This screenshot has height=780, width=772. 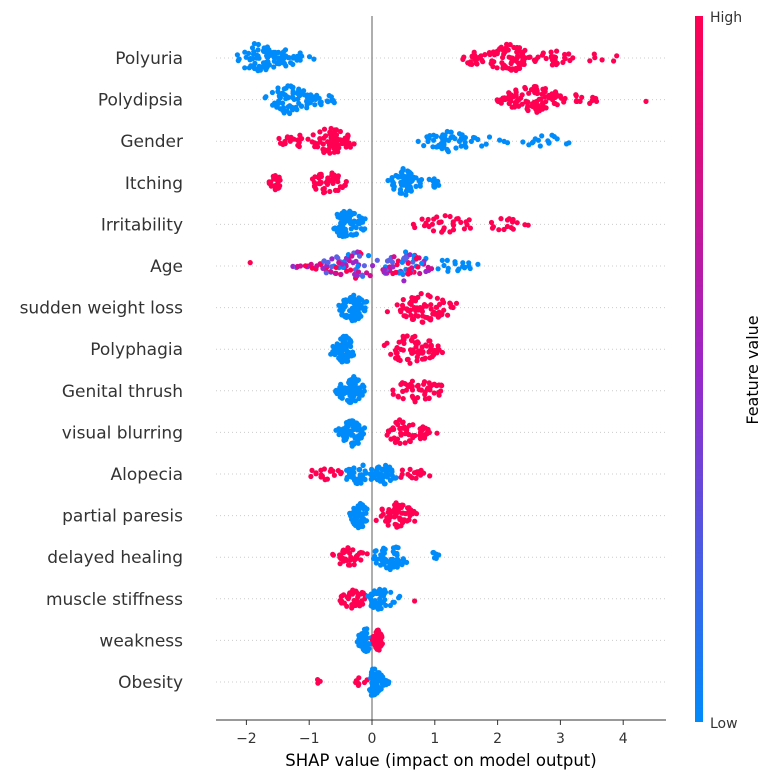 I want to click on x-tick-label: −2, so click(x=246, y=739).